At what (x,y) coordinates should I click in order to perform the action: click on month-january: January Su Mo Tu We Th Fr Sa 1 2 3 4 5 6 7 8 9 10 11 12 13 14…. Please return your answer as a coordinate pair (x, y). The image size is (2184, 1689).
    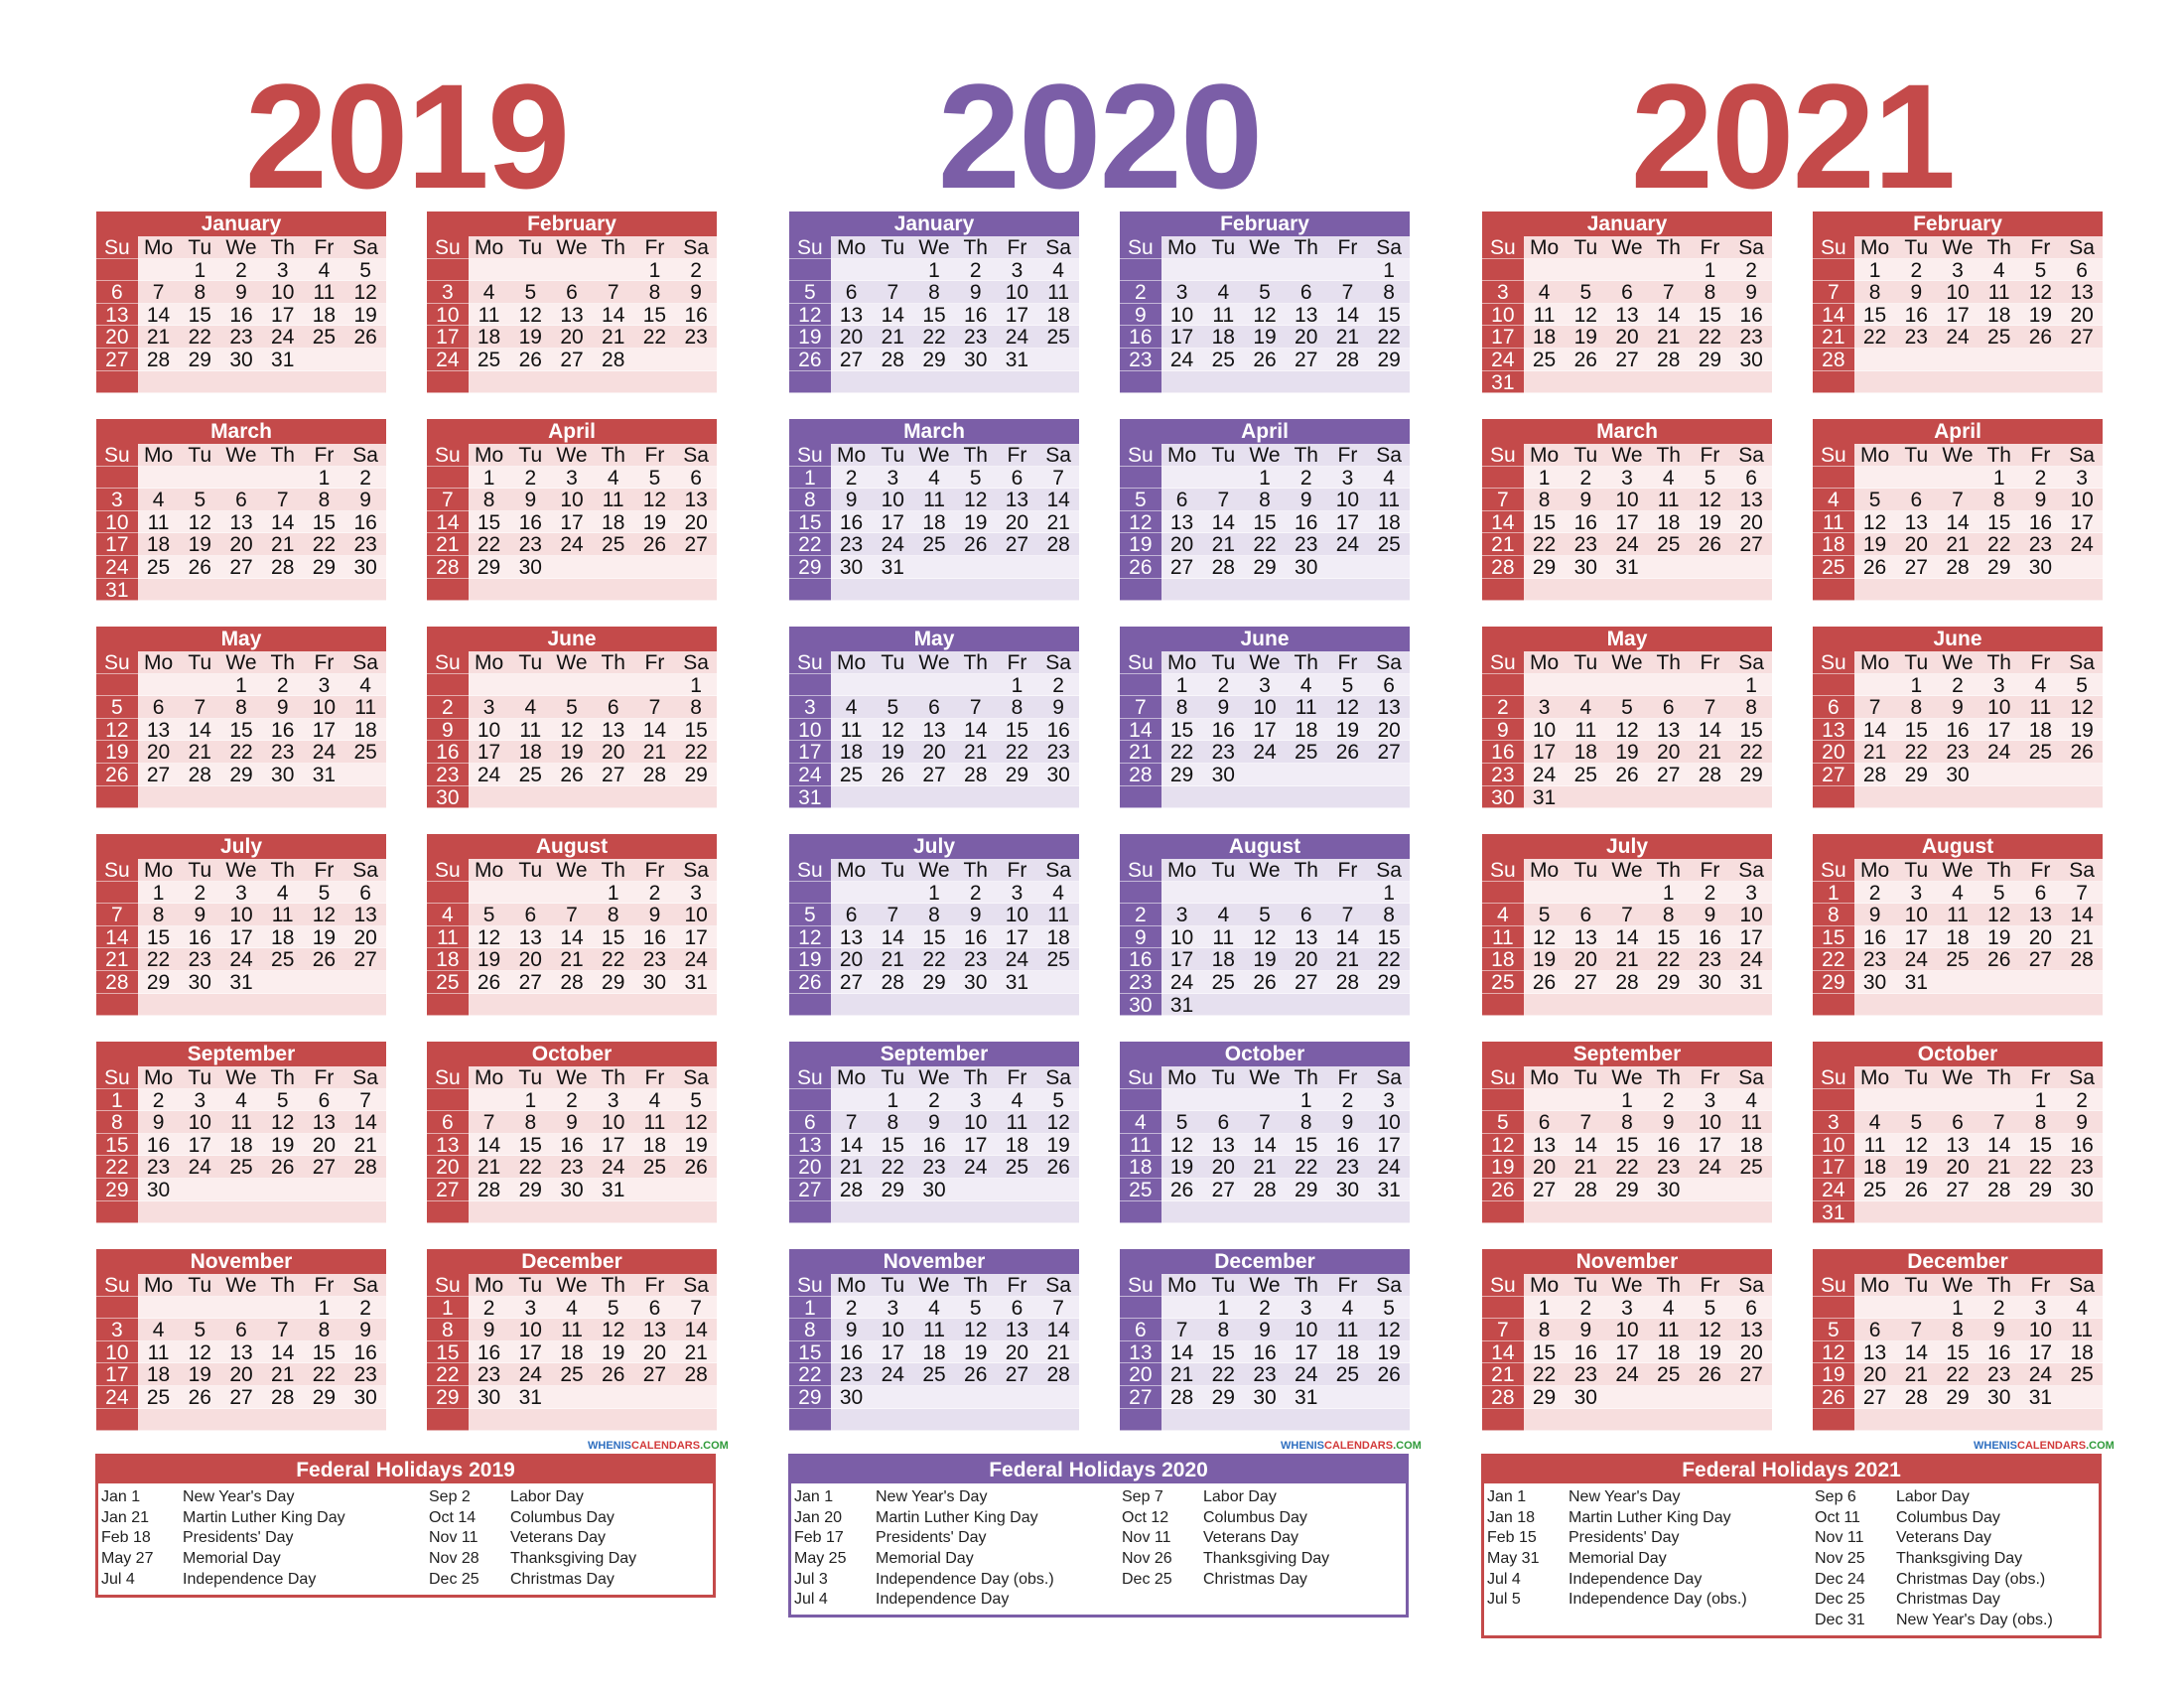
    Looking at the image, I should click on (241, 302).